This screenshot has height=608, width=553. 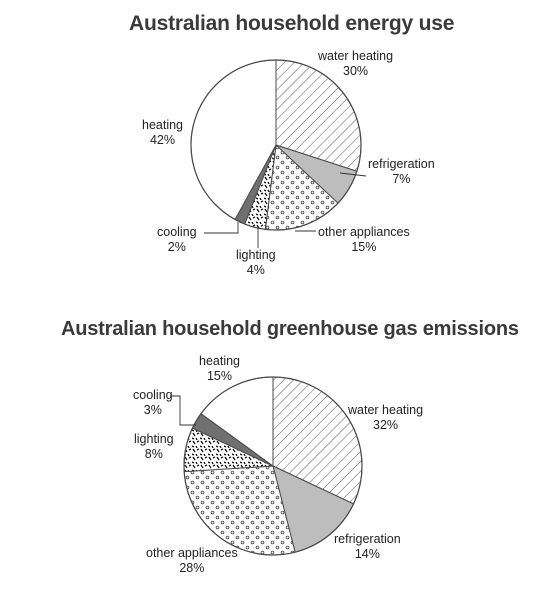 I want to click on label-emissions-cooling: cooling 3%, so click(x=153, y=403).